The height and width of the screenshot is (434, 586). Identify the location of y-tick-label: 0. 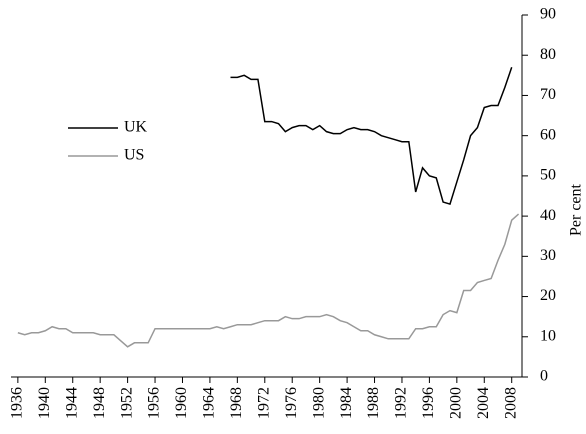
(544, 376).